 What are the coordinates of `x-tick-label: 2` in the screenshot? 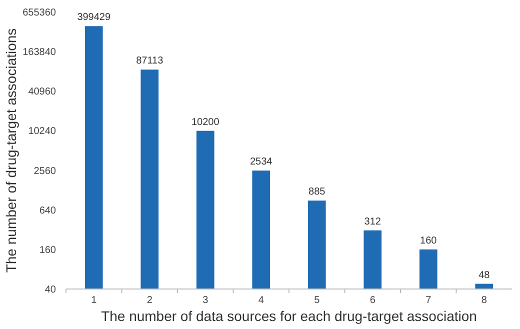 It's located at (149, 300).